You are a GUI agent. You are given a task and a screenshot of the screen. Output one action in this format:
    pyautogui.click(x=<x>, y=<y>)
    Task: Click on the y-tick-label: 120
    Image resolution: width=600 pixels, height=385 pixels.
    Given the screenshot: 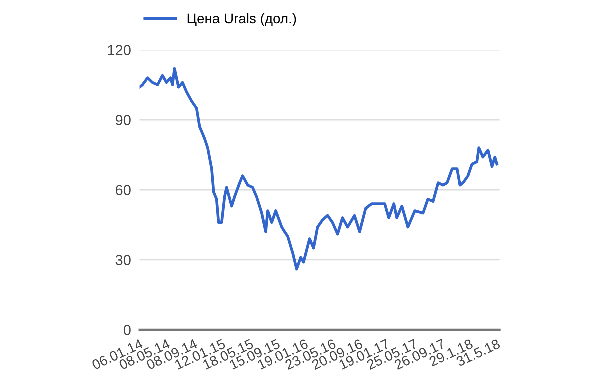 What is the action you would take?
    pyautogui.click(x=119, y=50)
    